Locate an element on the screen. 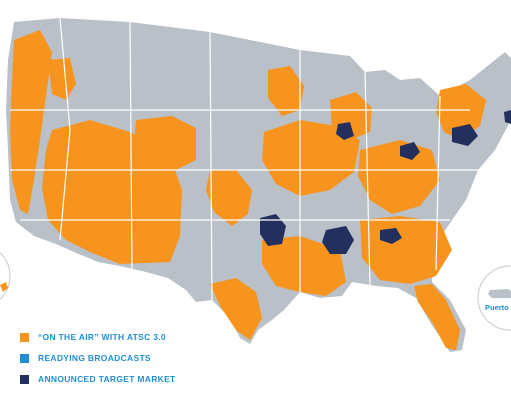 The height and width of the screenshot is (400, 511). target-cleveland is located at coordinates (410, 151).